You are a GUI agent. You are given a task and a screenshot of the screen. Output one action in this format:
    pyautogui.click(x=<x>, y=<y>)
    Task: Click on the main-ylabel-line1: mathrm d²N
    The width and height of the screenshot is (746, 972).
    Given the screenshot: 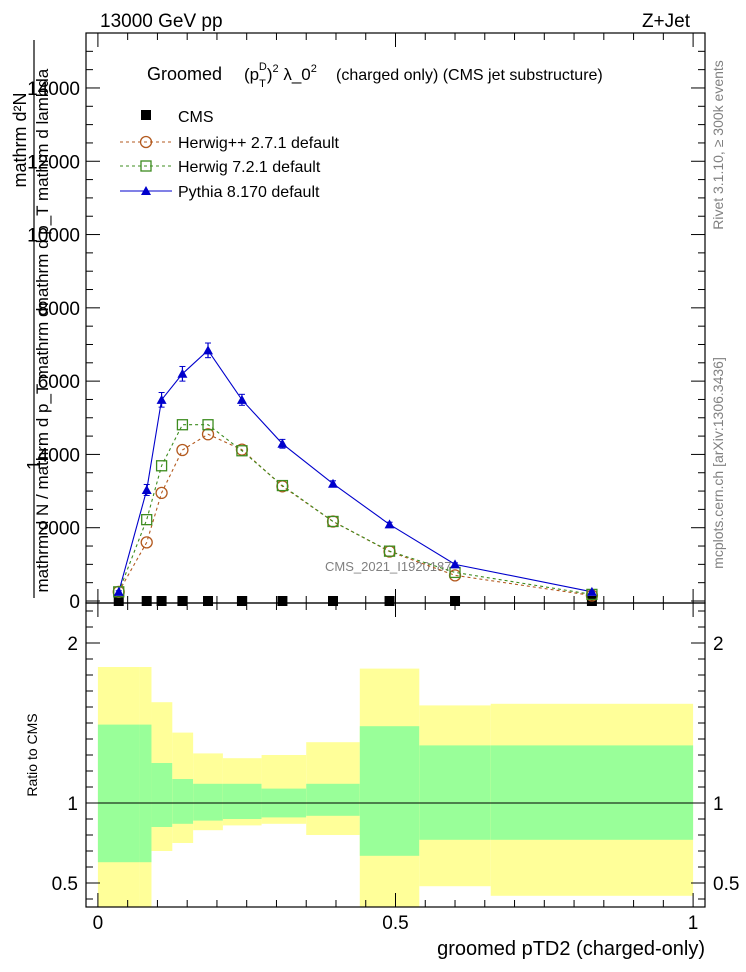 What is the action you would take?
    pyautogui.click(x=20, y=139)
    